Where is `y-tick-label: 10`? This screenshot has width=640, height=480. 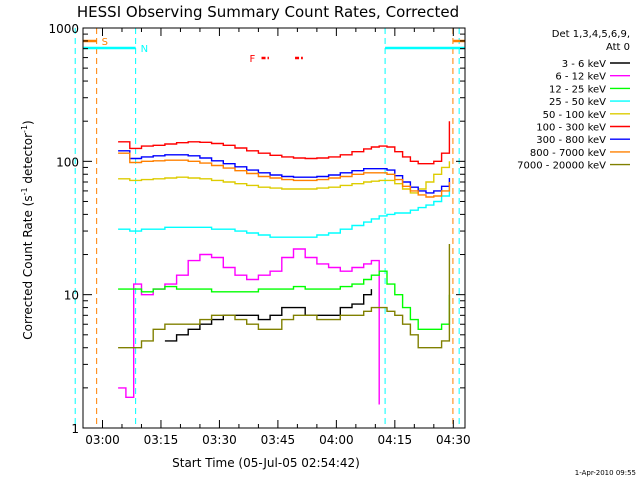 y-tick-label: 10 is located at coordinates (71, 296).